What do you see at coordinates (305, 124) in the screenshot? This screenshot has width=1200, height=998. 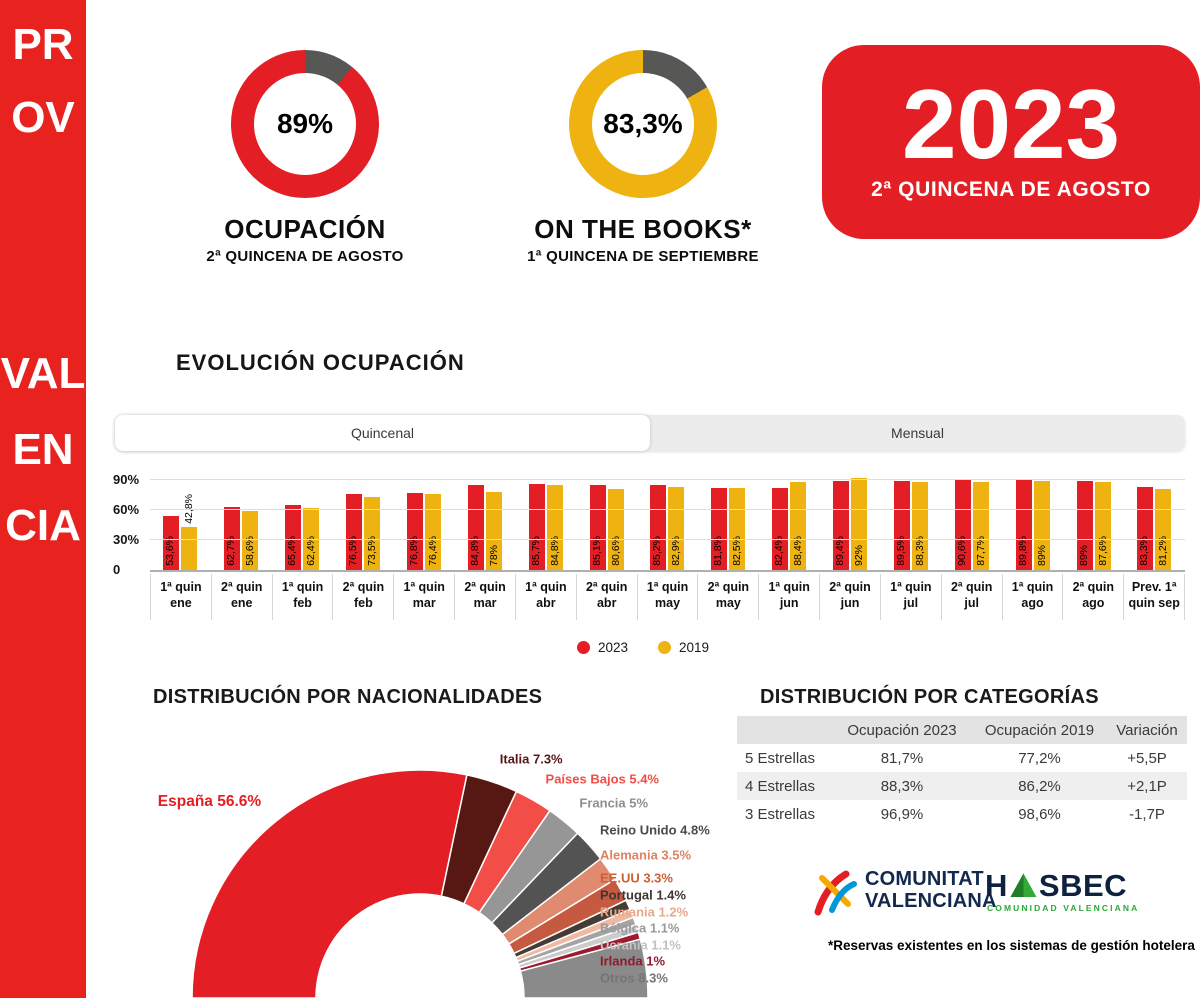 I see `ocupacion-donut-chart: 89%` at bounding box center [305, 124].